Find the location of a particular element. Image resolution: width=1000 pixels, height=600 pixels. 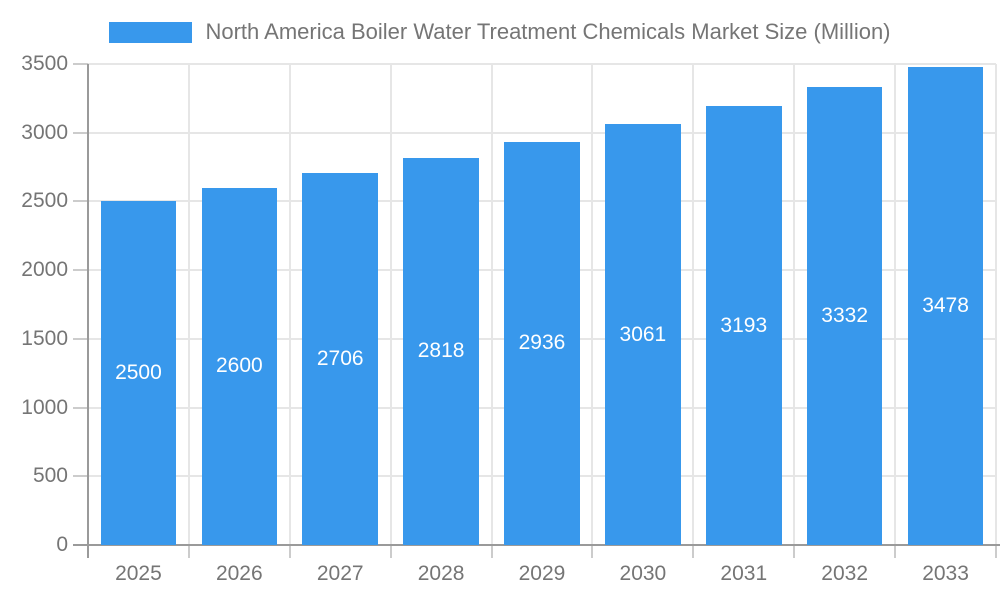

y-axis-label-500: 500 is located at coordinates (50, 476).